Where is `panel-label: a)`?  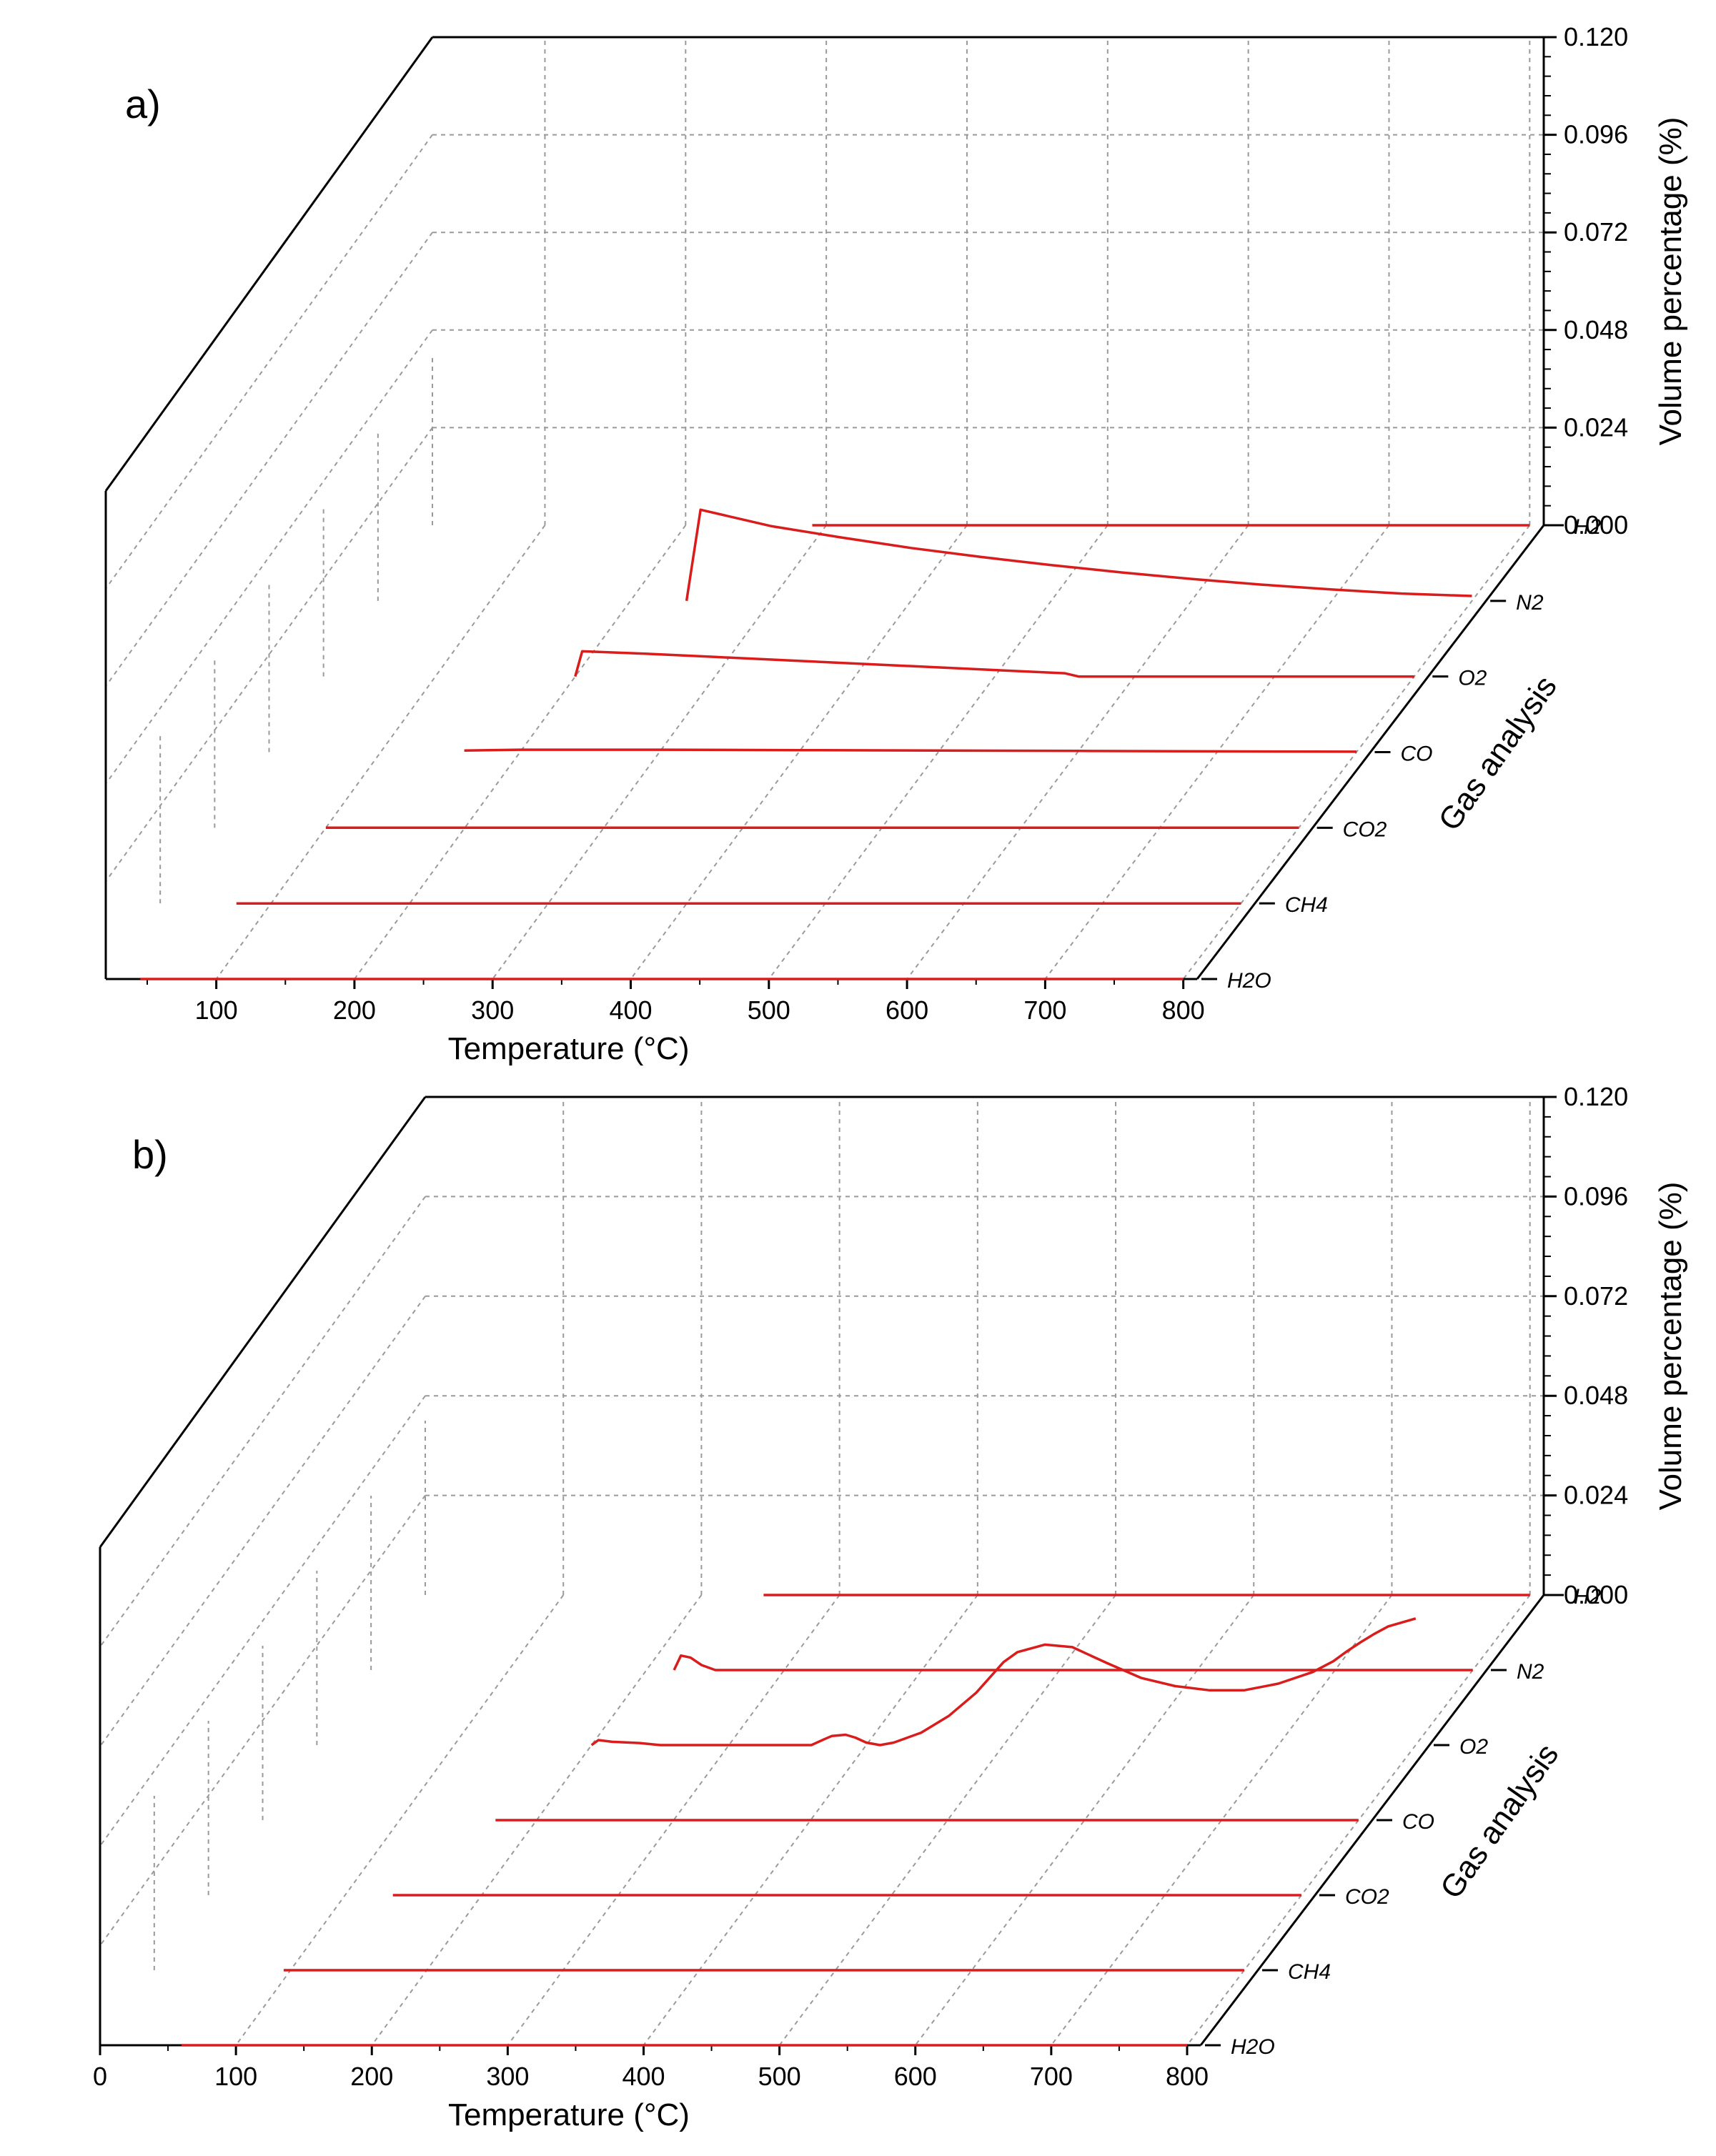 panel-label: a) is located at coordinates (143, 103).